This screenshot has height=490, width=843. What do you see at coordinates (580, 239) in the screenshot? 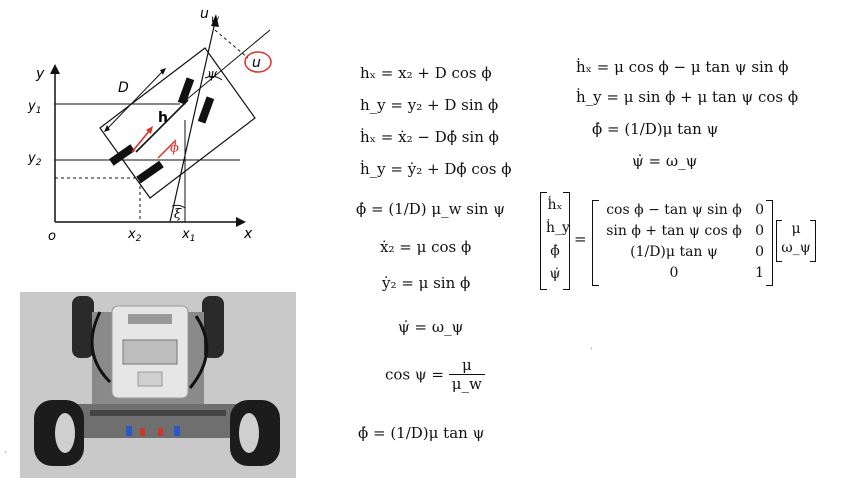
I see `matrix-equals: =` at bounding box center [580, 239].